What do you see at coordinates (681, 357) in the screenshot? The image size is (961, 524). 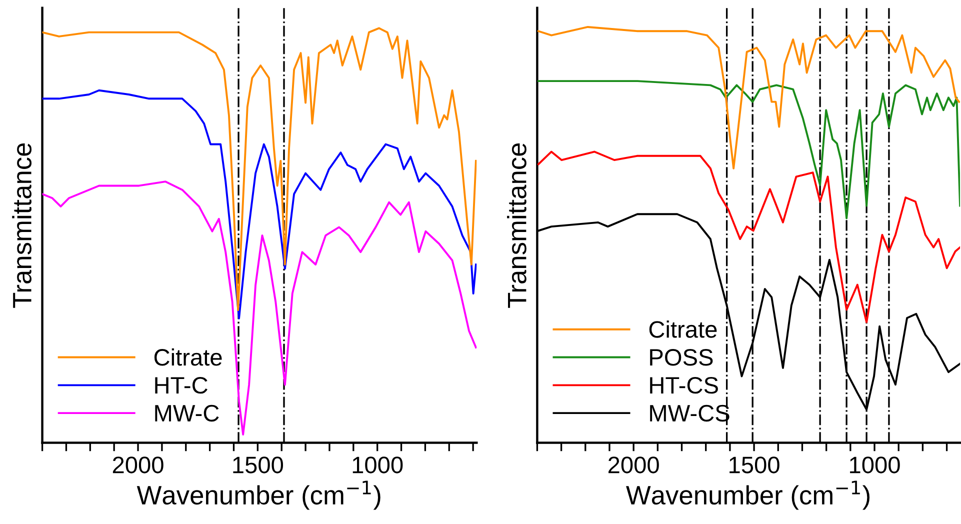 I see `legend-label: POSS` at bounding box center [681, 357].